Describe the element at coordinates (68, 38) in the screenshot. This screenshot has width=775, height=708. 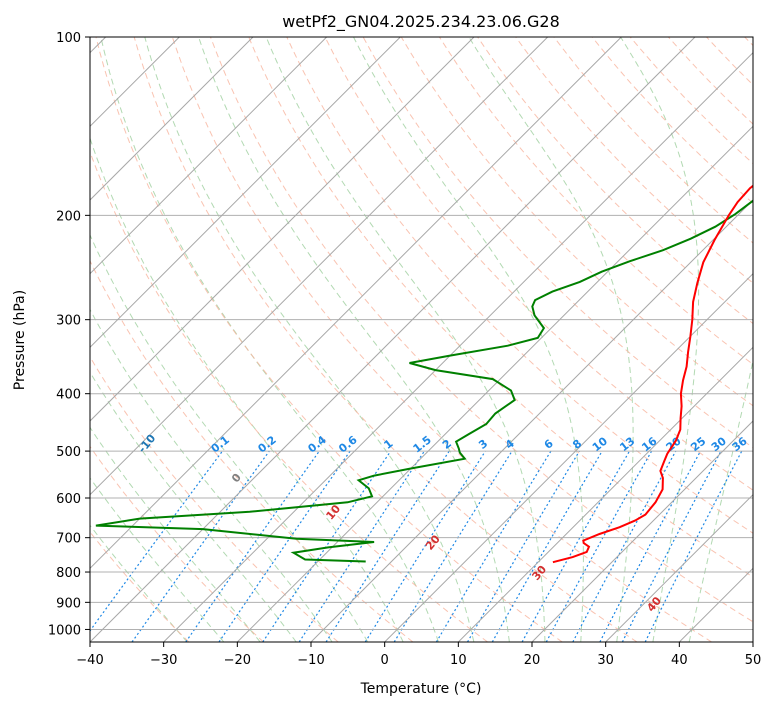
I see `y-tick-label: 100` at that location.